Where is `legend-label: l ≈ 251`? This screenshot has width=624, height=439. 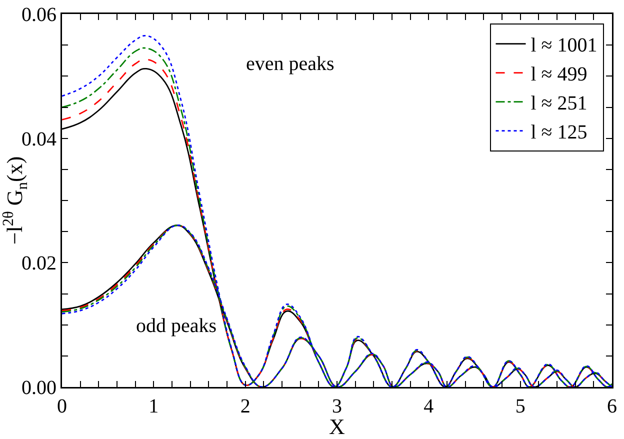
legend-label: l ≈ 251 is located at coordinates (559, 103).